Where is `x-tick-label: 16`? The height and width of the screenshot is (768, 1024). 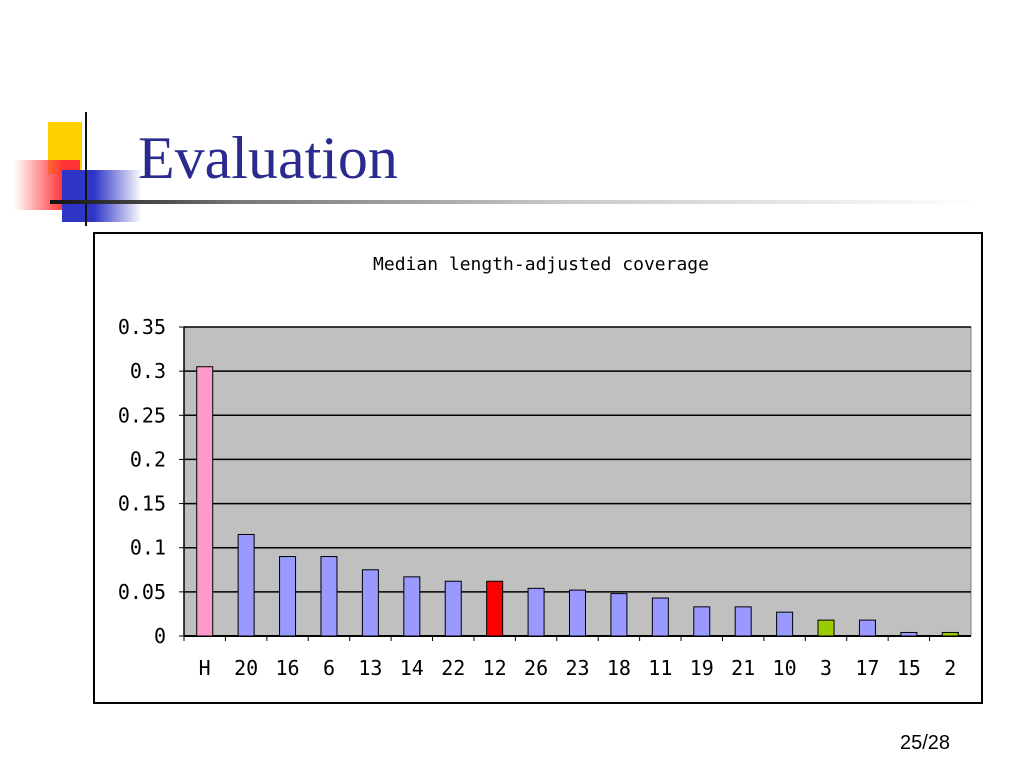
x-tick-label: 16 is located at coordinates (288, 668).